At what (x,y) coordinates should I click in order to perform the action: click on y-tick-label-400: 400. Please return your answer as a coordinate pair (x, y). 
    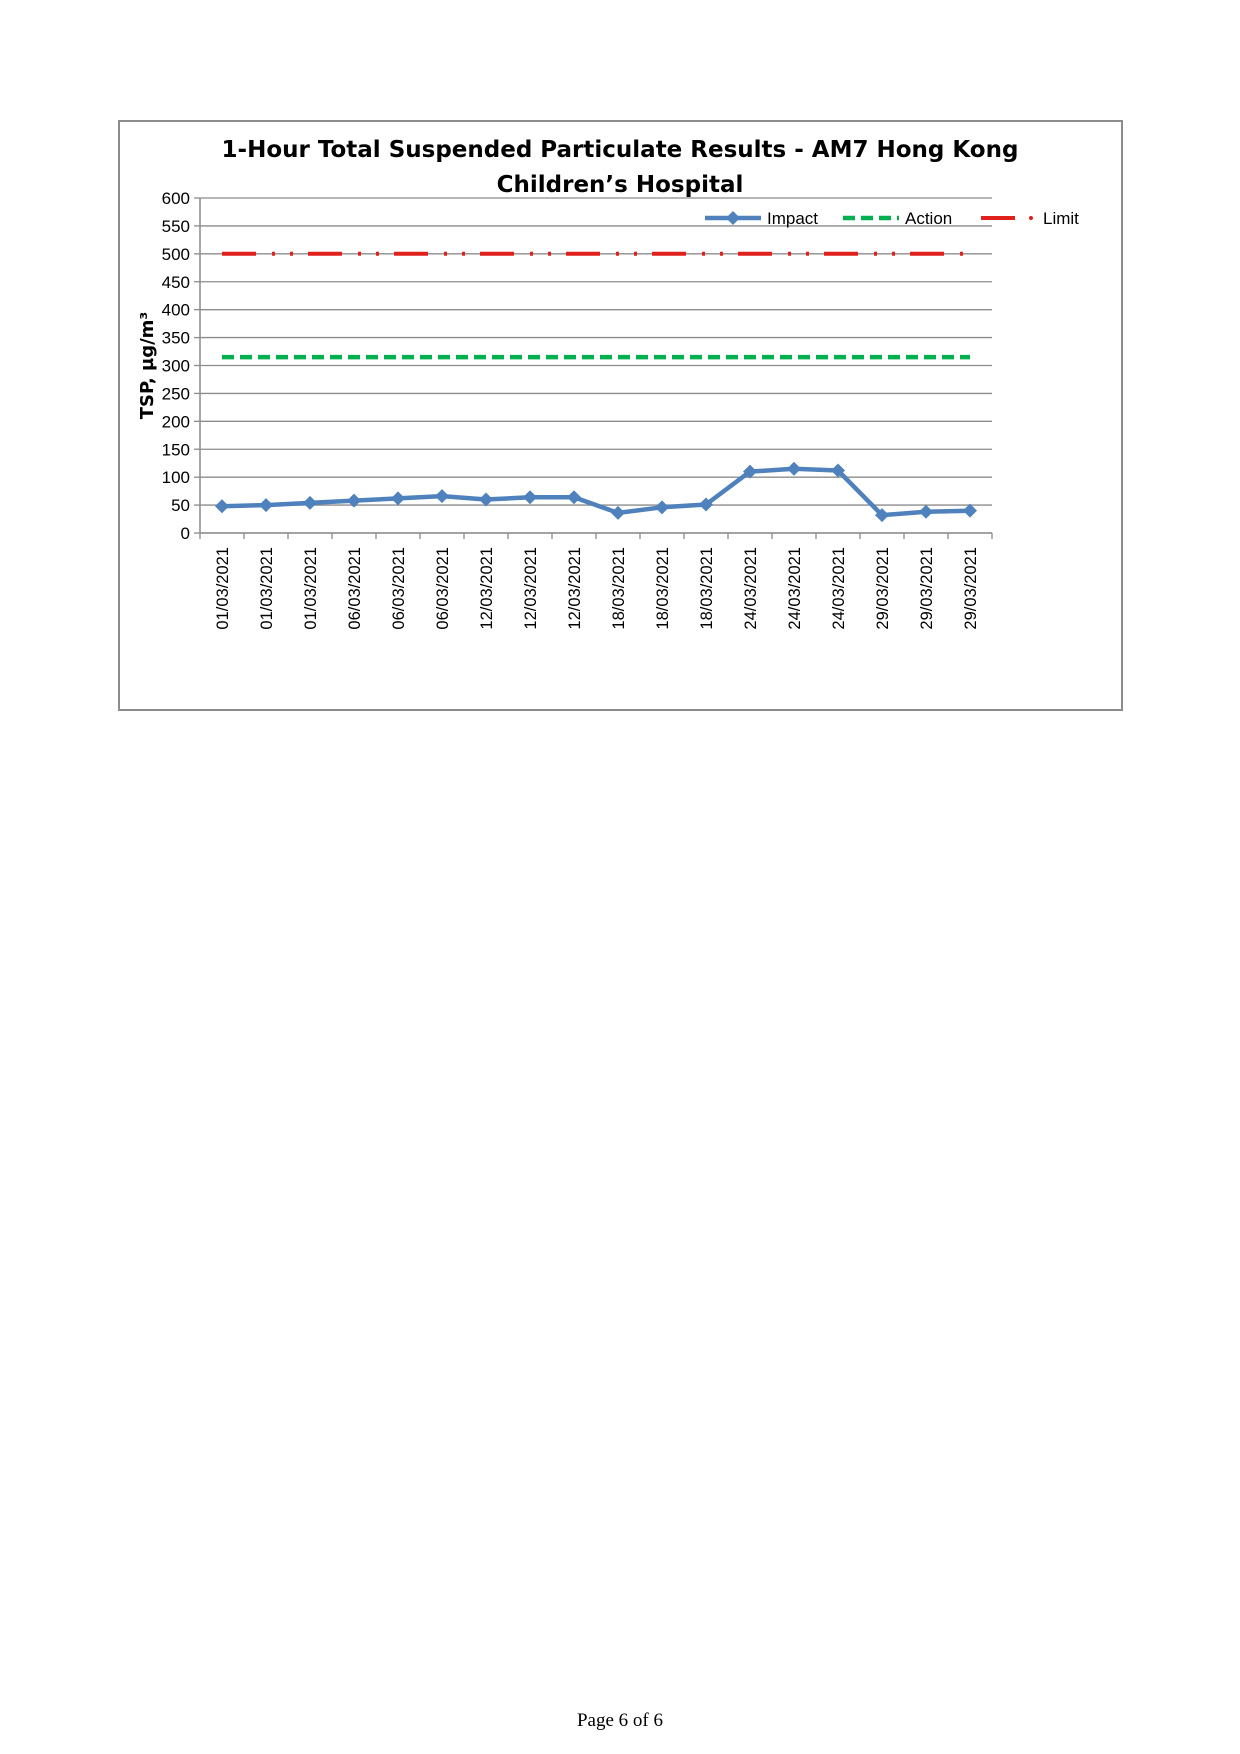
    Looking at the image, I should click on (176, 310).